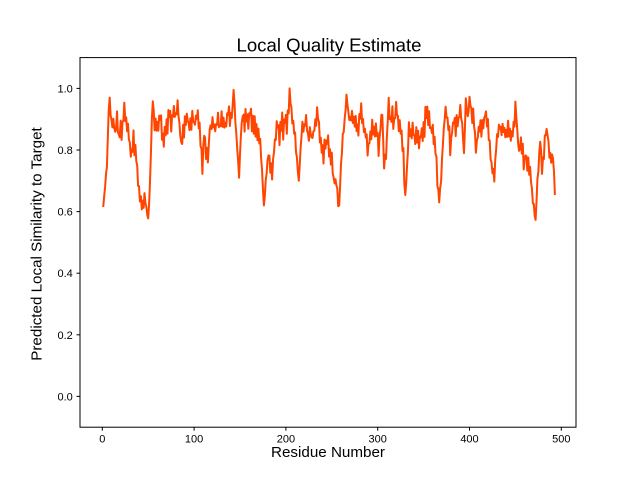 This screenshot has width=640, height=480. Describe the element at coordinates (65, 151) in the screenshot. I see `svg-text: 0.8` at that location.